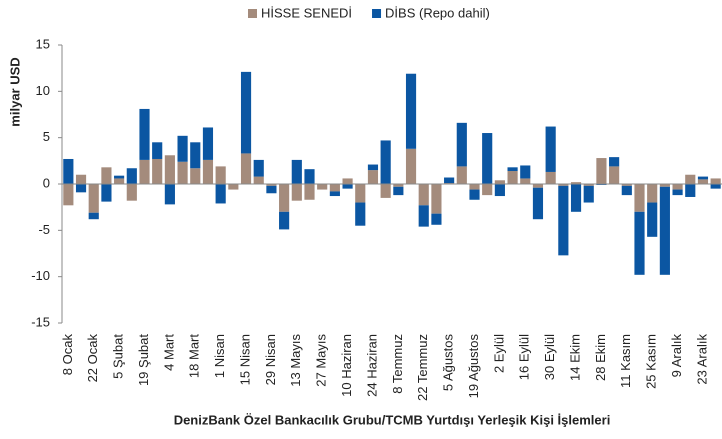  I want to click on x-tick-label: 13 Mayıs, so click(295, 360).